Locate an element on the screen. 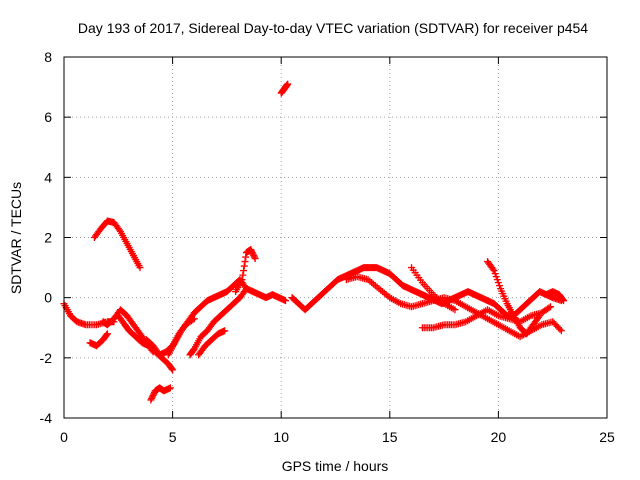 This screenshot has width=640, height=480. x-tick-label: 15 is located at coordinates (390, 437).